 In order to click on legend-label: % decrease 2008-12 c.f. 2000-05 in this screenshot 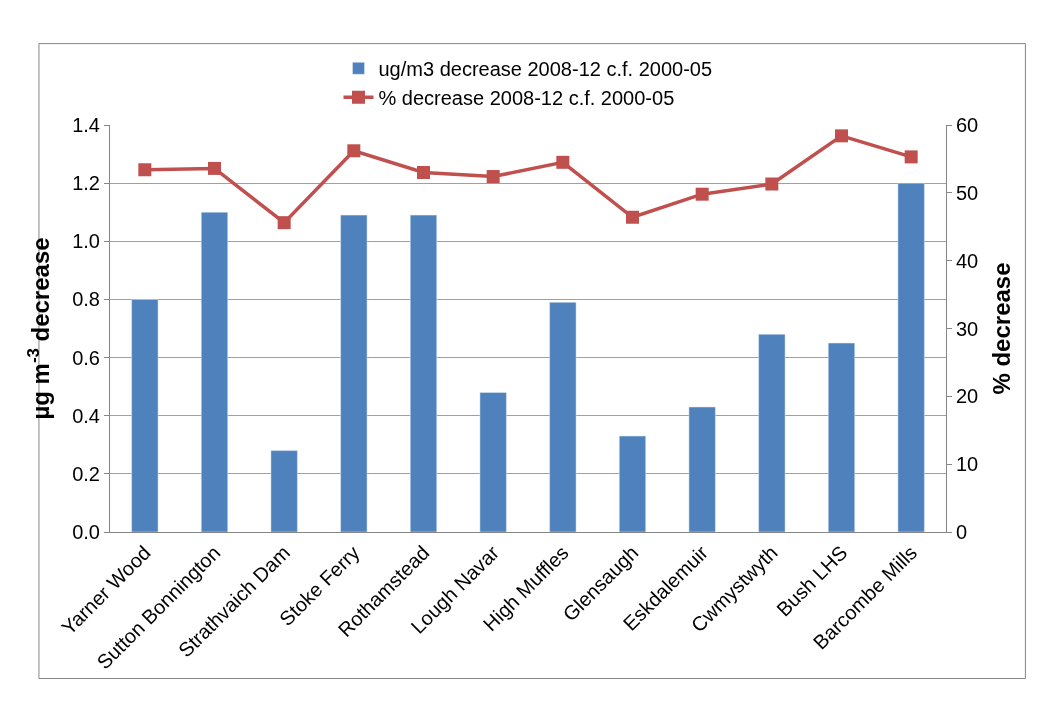, I will do `click(526, 98)`.